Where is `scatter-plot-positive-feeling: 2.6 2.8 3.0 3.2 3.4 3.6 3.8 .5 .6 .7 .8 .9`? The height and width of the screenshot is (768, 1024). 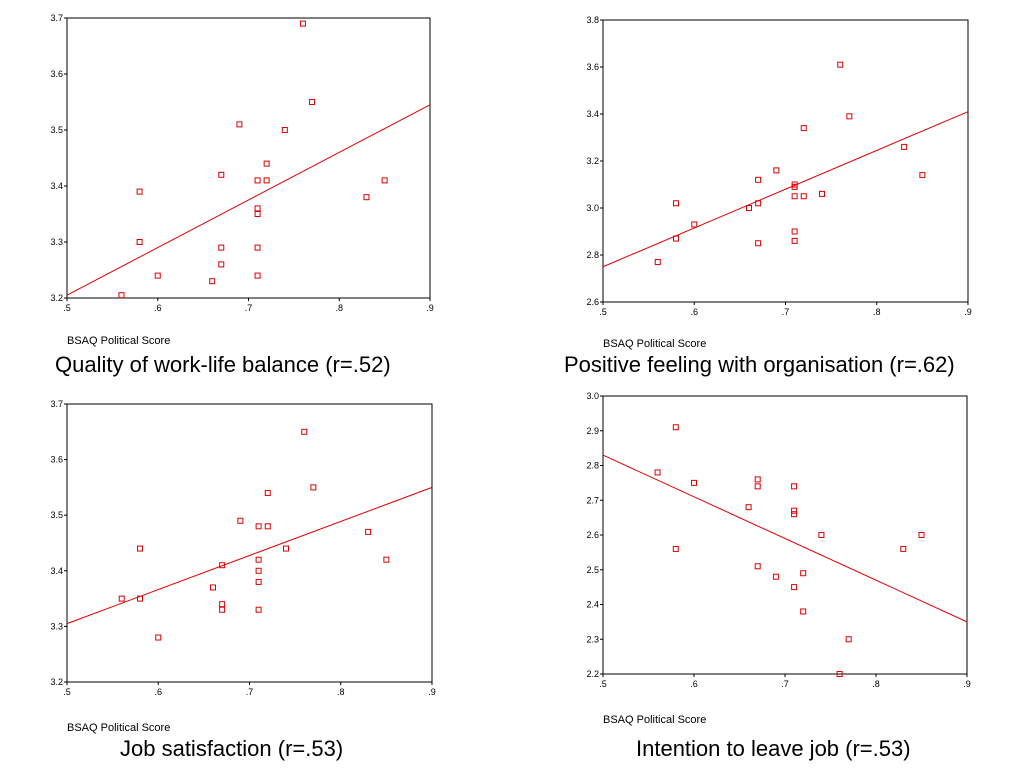 scatter-plot-positive-feeling: 2.6 2.8 3.0 3.2 3.4 3.6 3.8 .5 .6 .7 .8 .9 is located at coordinates (779, 166).